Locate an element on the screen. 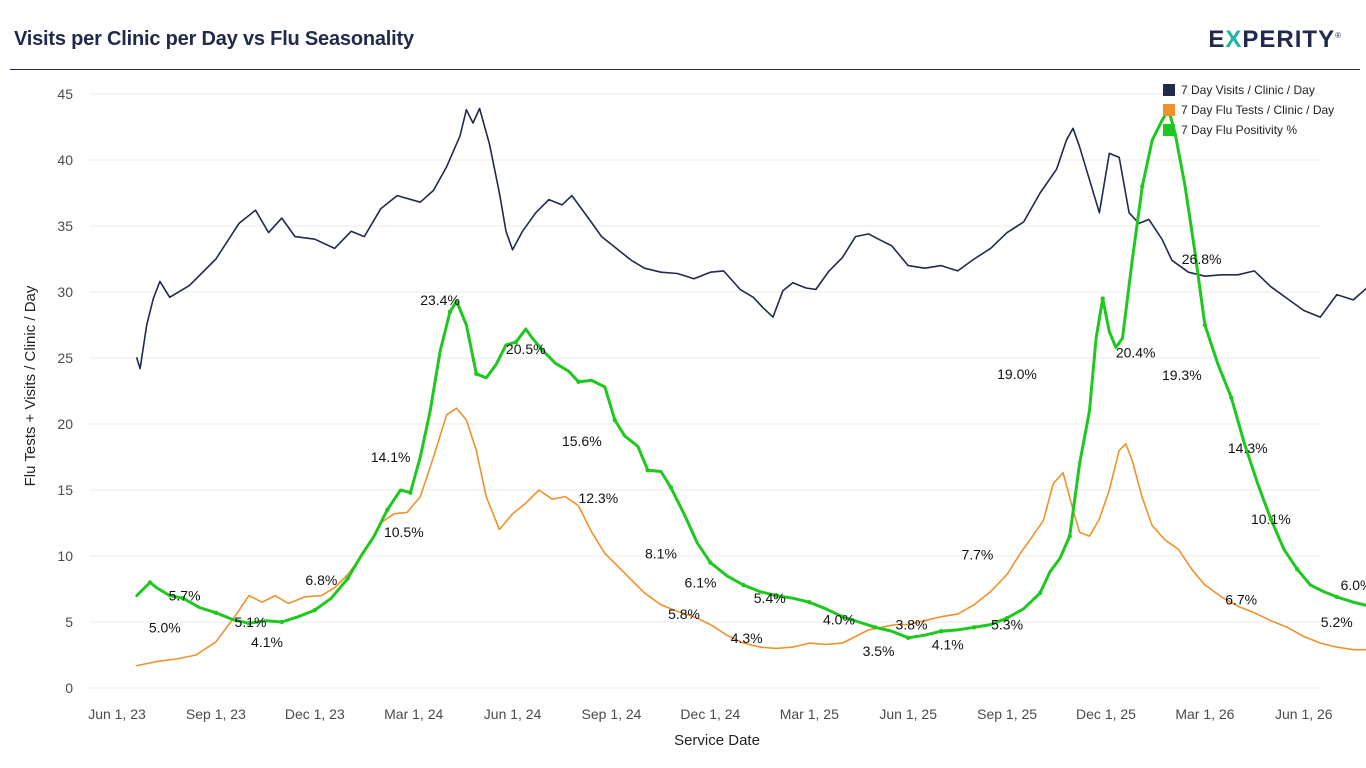 The width and height of the screenshot is (1366, 768). y-tick-label: 5 is located at coordinates (69, 622).